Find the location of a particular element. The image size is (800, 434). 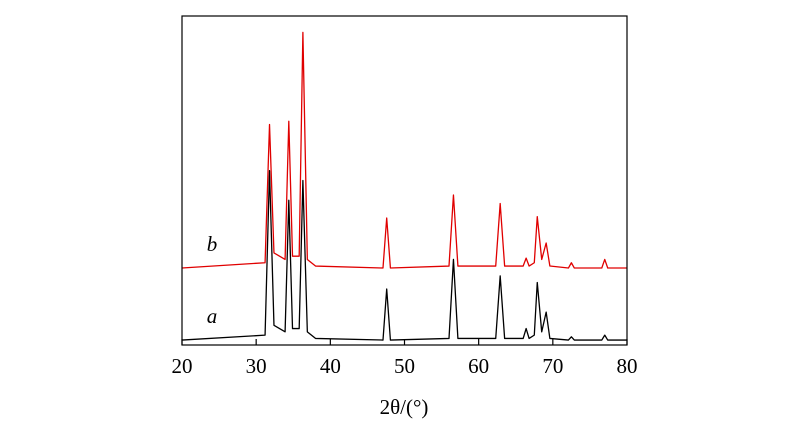

series-label: a is located at coordinates (212, 316).